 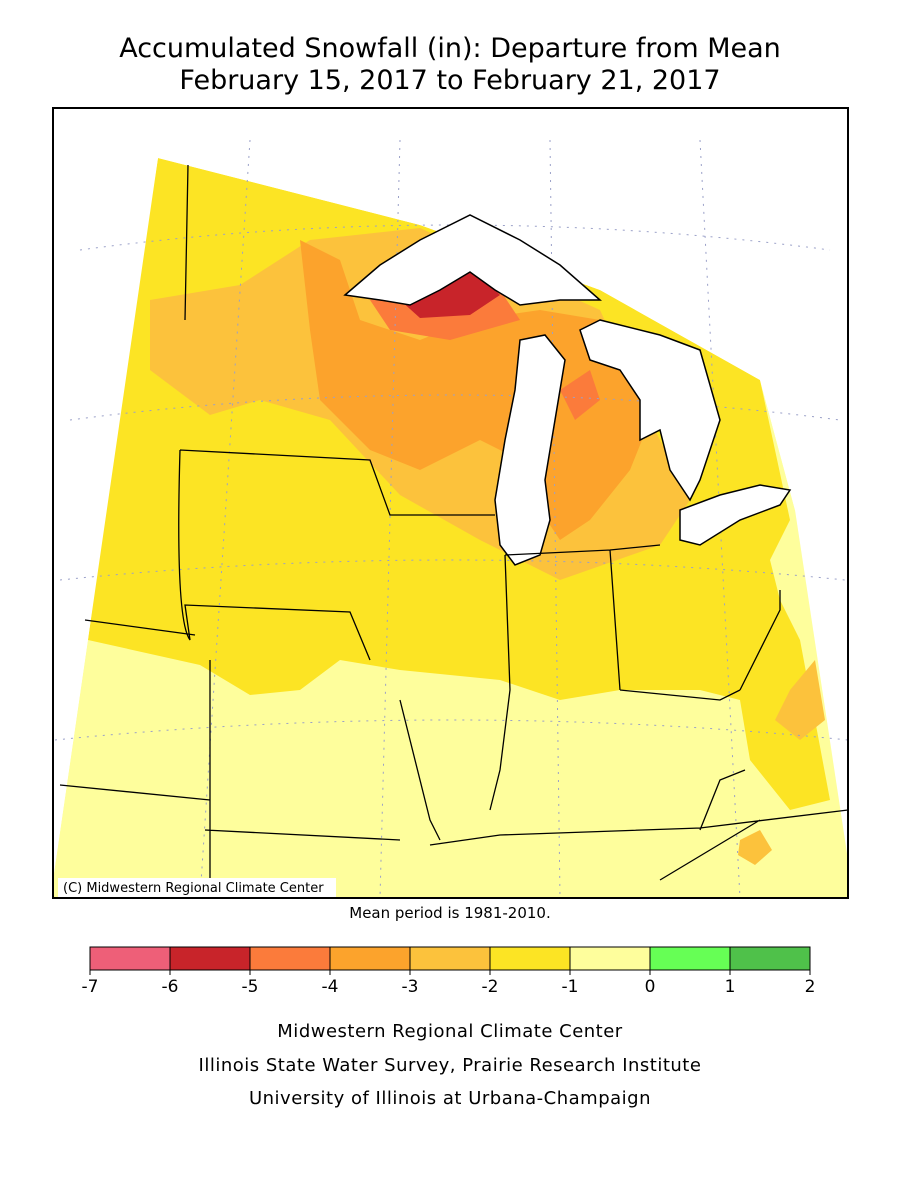 What do you see at coordinates (193, 888) in the screenshot?
I see `copyright: (C) Midwestern Regional Climate Center` at bounding box center [193, 888].